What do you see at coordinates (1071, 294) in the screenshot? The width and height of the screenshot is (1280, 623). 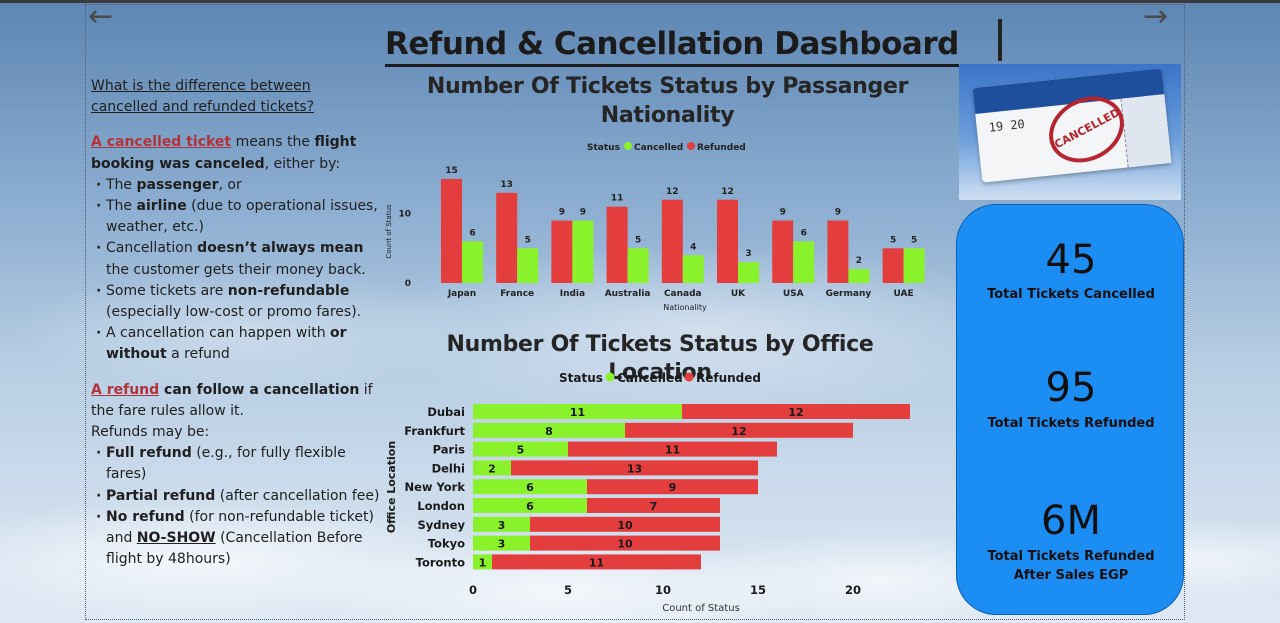 I see `kpi-cancelled-label: Total Tickets Cancelled` at bounding box center [1071, 294].